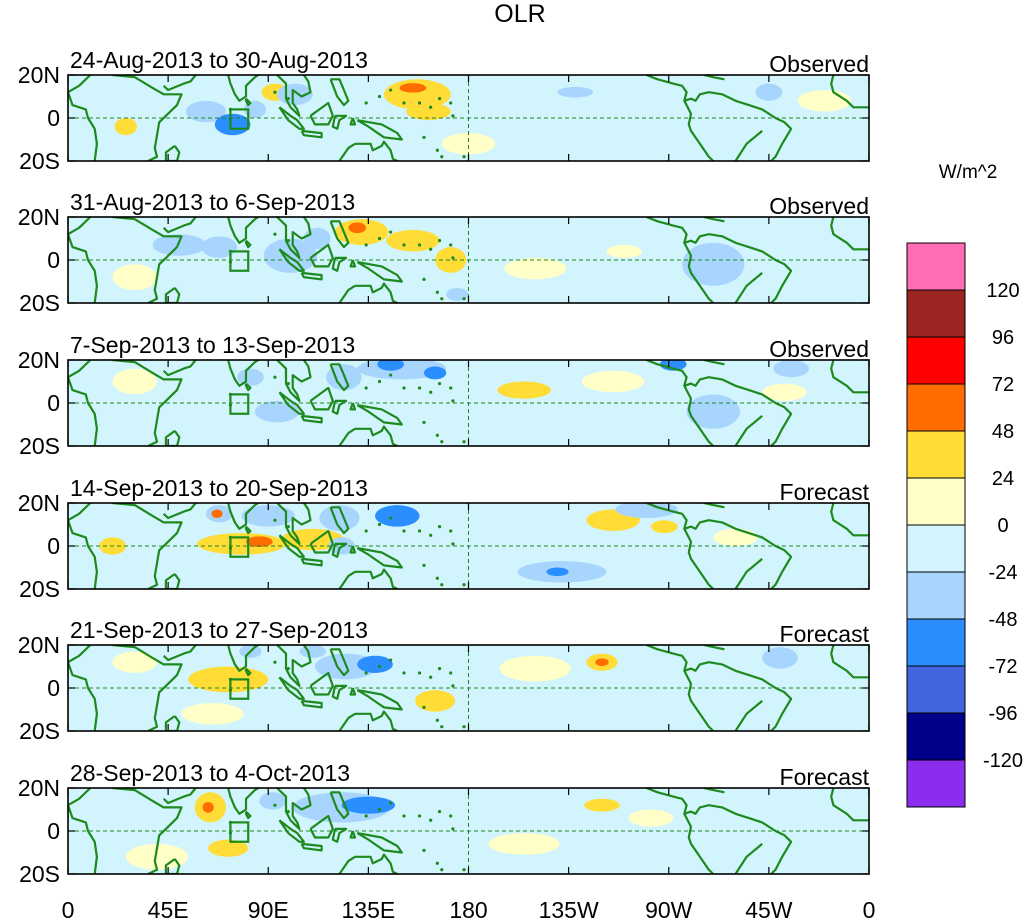  Describe the element at coordinates (1003, 714) in the screenshot. I see `colorbar-level-label: -96` at that location.